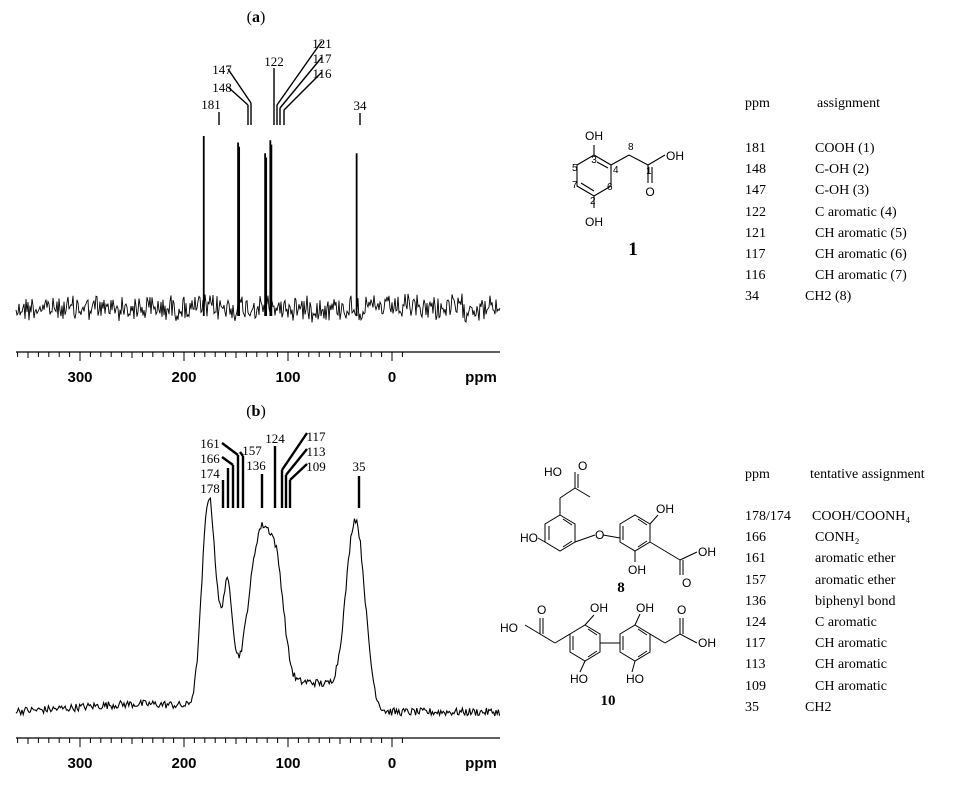 This screenshot has height=789, width=960. Describe the element at coordinates (828, 297) in the screenshot. I see `table-cell-assignment: CH2 (8)` at that location.